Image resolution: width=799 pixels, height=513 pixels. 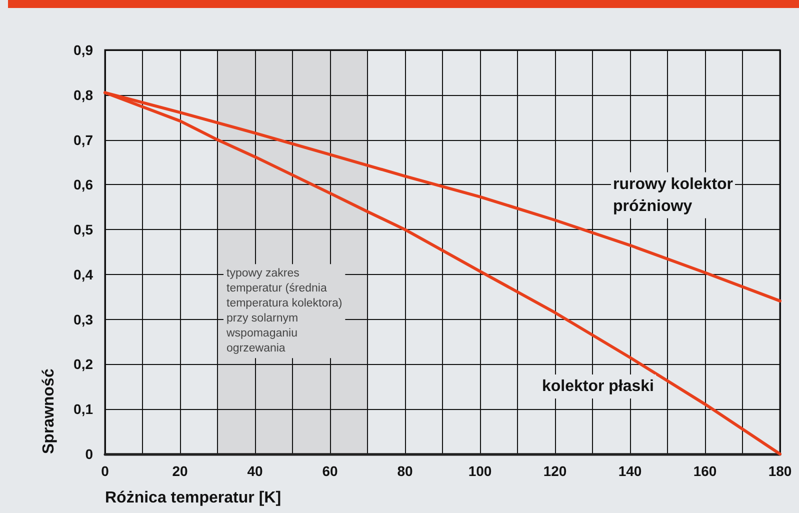 I want to click on x-tick-label: 80, so click(x=405, y=471).